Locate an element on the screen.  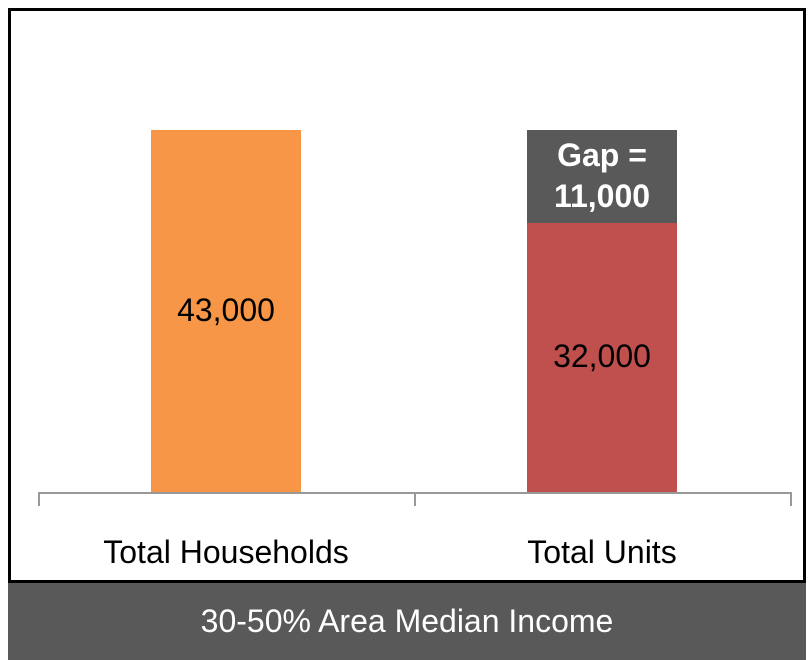
data-label: 43,000 is located at coordinates (226, 310).